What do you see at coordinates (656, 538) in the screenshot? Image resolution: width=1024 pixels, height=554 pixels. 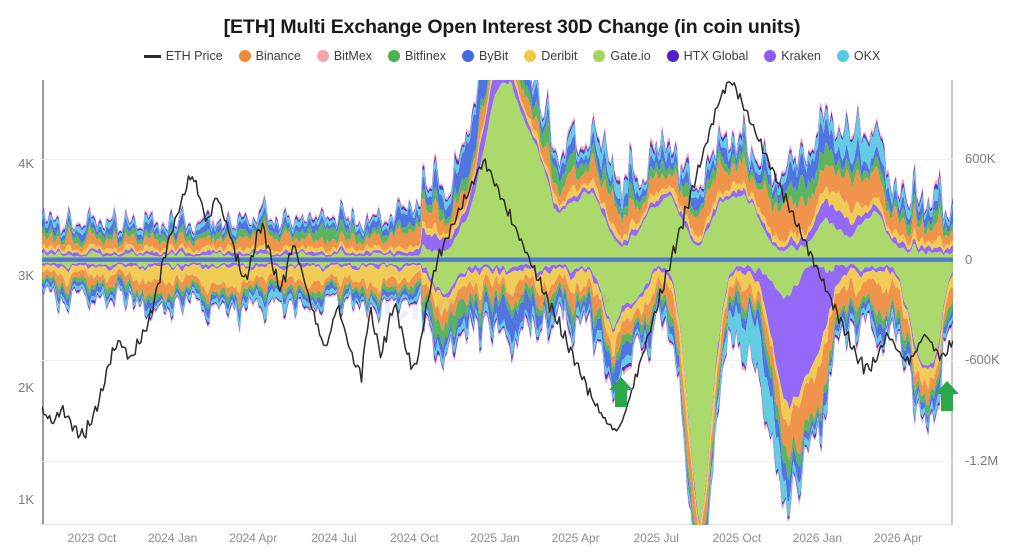 I see `x-axis-tick: 2025 Jul` at bounding box center [656, 538].